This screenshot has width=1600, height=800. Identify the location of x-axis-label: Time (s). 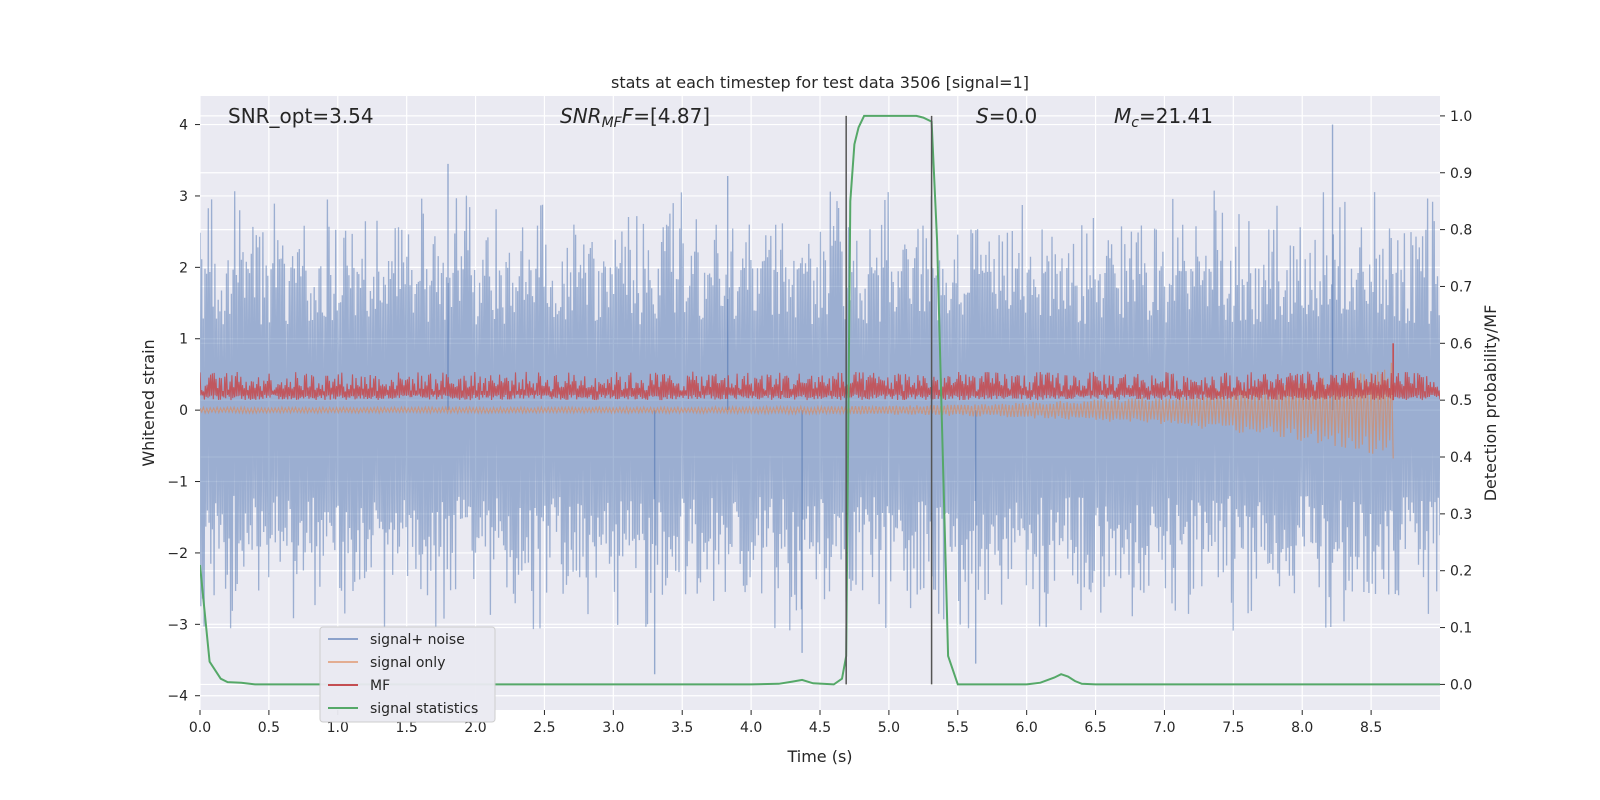
(819, 756).